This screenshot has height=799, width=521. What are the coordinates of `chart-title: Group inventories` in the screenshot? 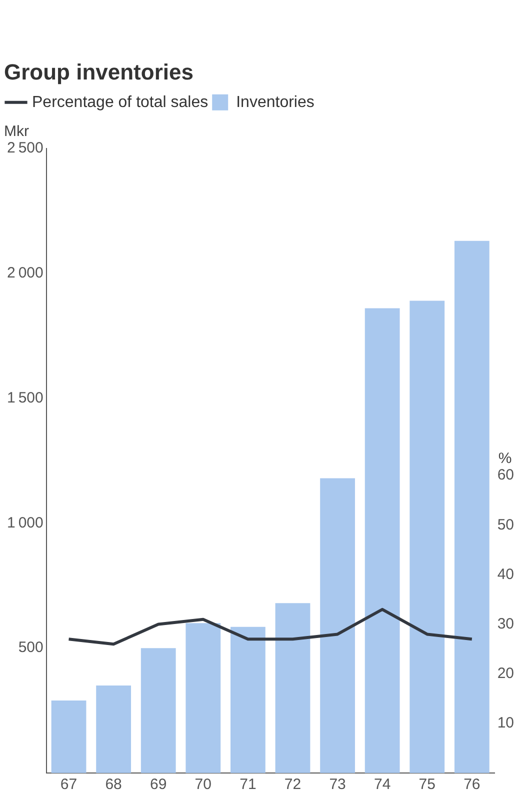 It's located at (99, 71).